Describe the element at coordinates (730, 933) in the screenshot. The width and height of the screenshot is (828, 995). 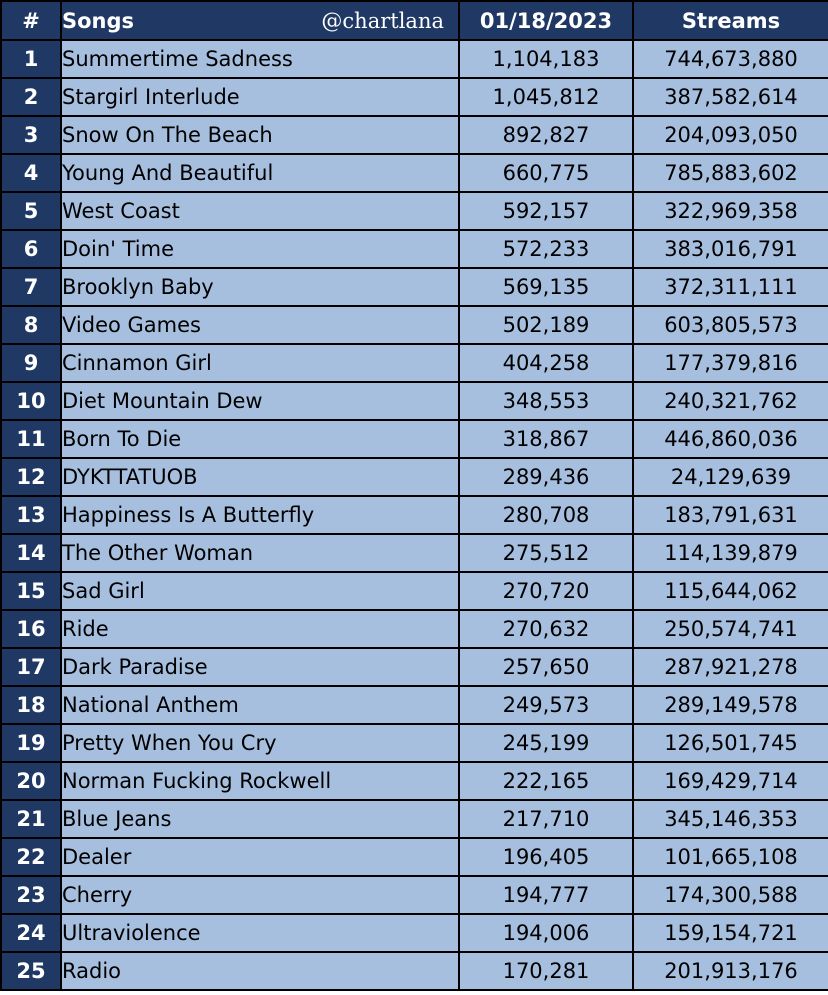
I see `total-streams-cell: 159,154,721` at that location.